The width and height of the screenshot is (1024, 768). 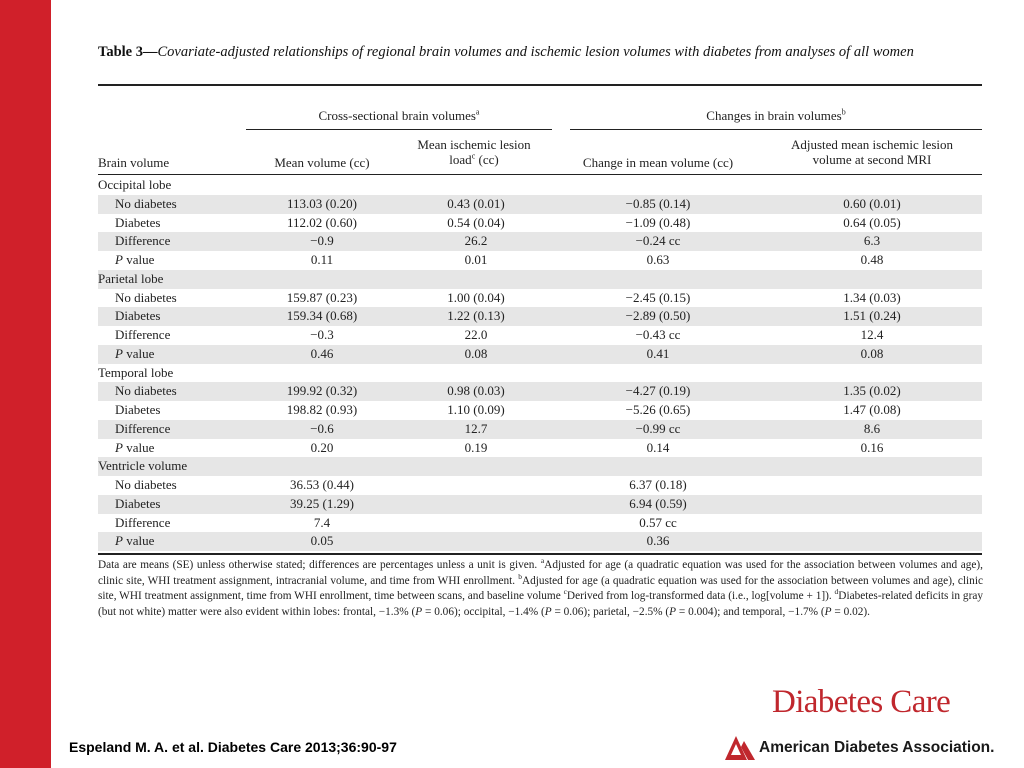 I want to click on cell-c5: 0.08, so click(x=872, y=354).